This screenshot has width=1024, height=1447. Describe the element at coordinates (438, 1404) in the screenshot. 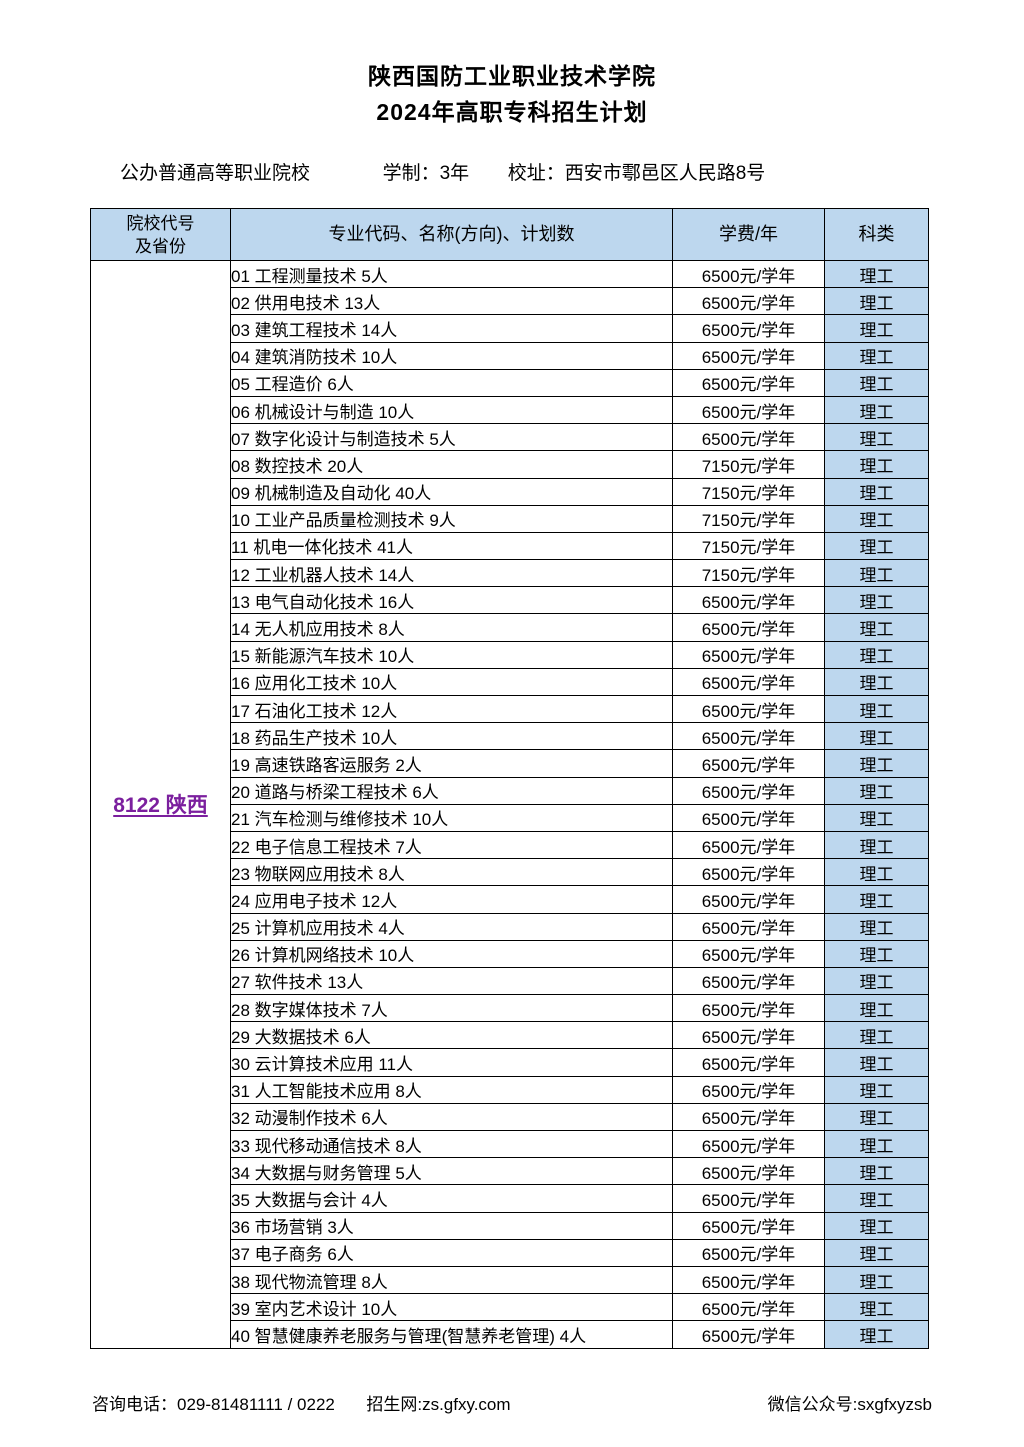

I see `footer-website: 招生网:zs.gfxy.com` at that location.